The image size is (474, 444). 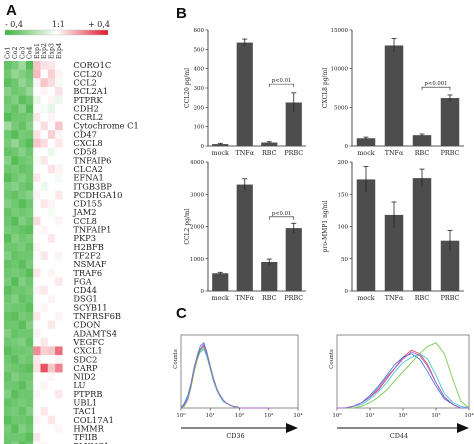 I want to click on heatmap-row-label: TAC1, so click(x=84, y=411).